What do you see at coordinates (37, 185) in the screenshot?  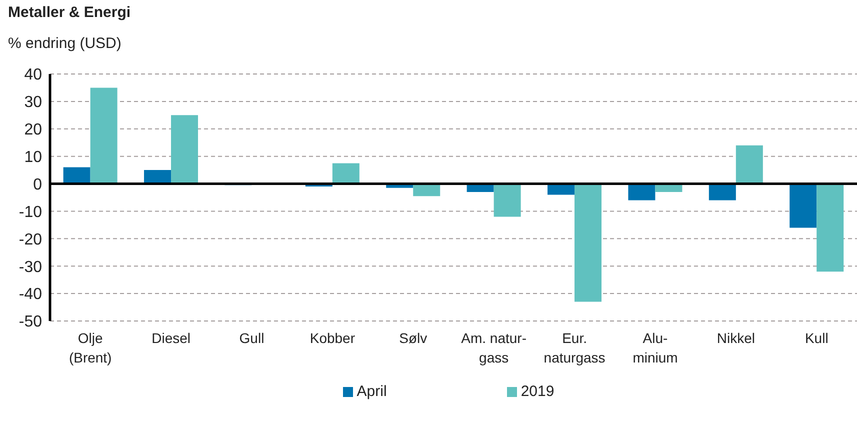 I see `y-tick-label: 0` at bounding box center [37, 185].